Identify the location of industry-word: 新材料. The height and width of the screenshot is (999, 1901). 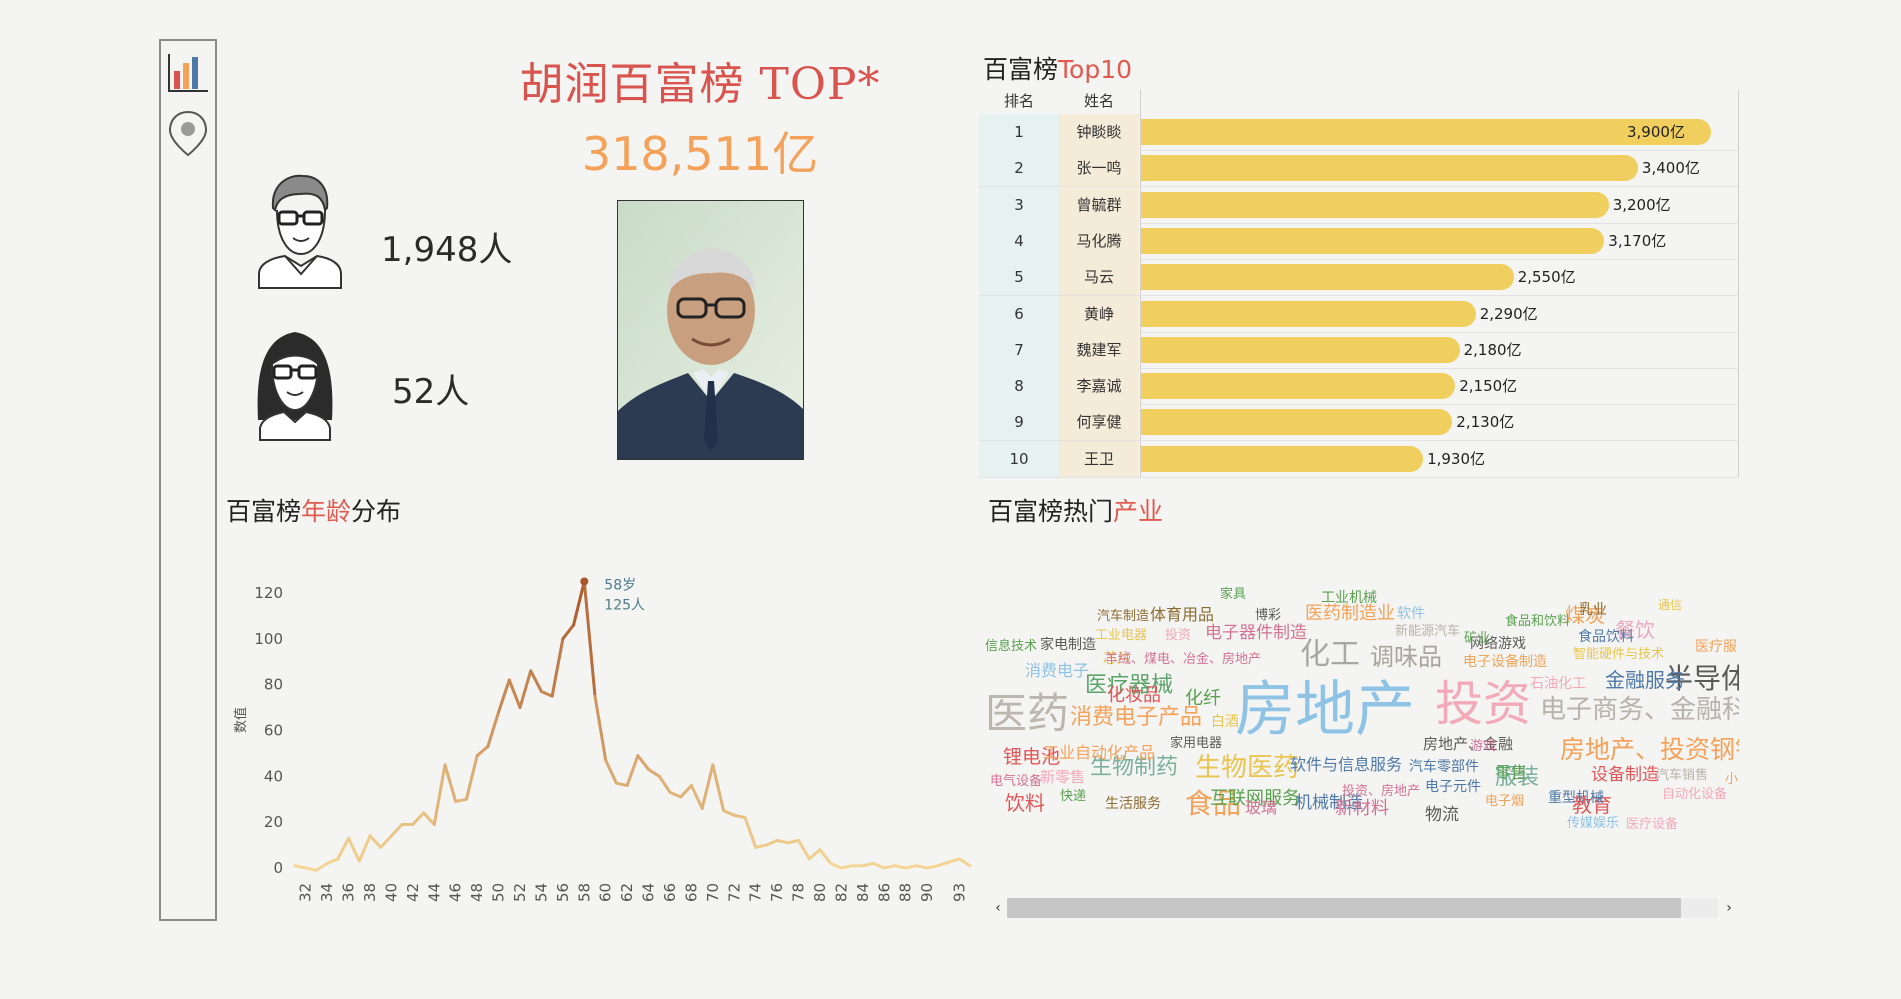
(1362, 808).